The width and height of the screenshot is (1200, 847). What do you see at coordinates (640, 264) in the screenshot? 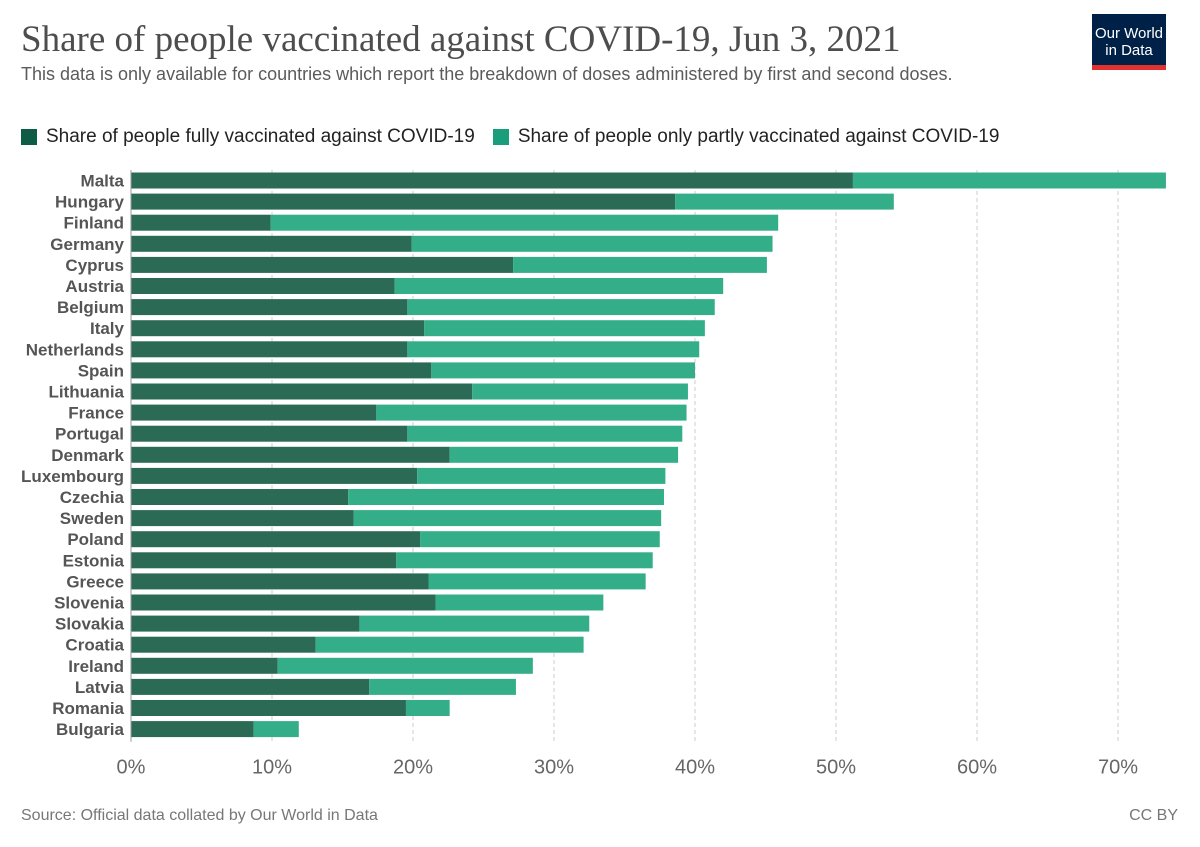
I see `bar-partly-cyprus` at bounding box center [640, 264].